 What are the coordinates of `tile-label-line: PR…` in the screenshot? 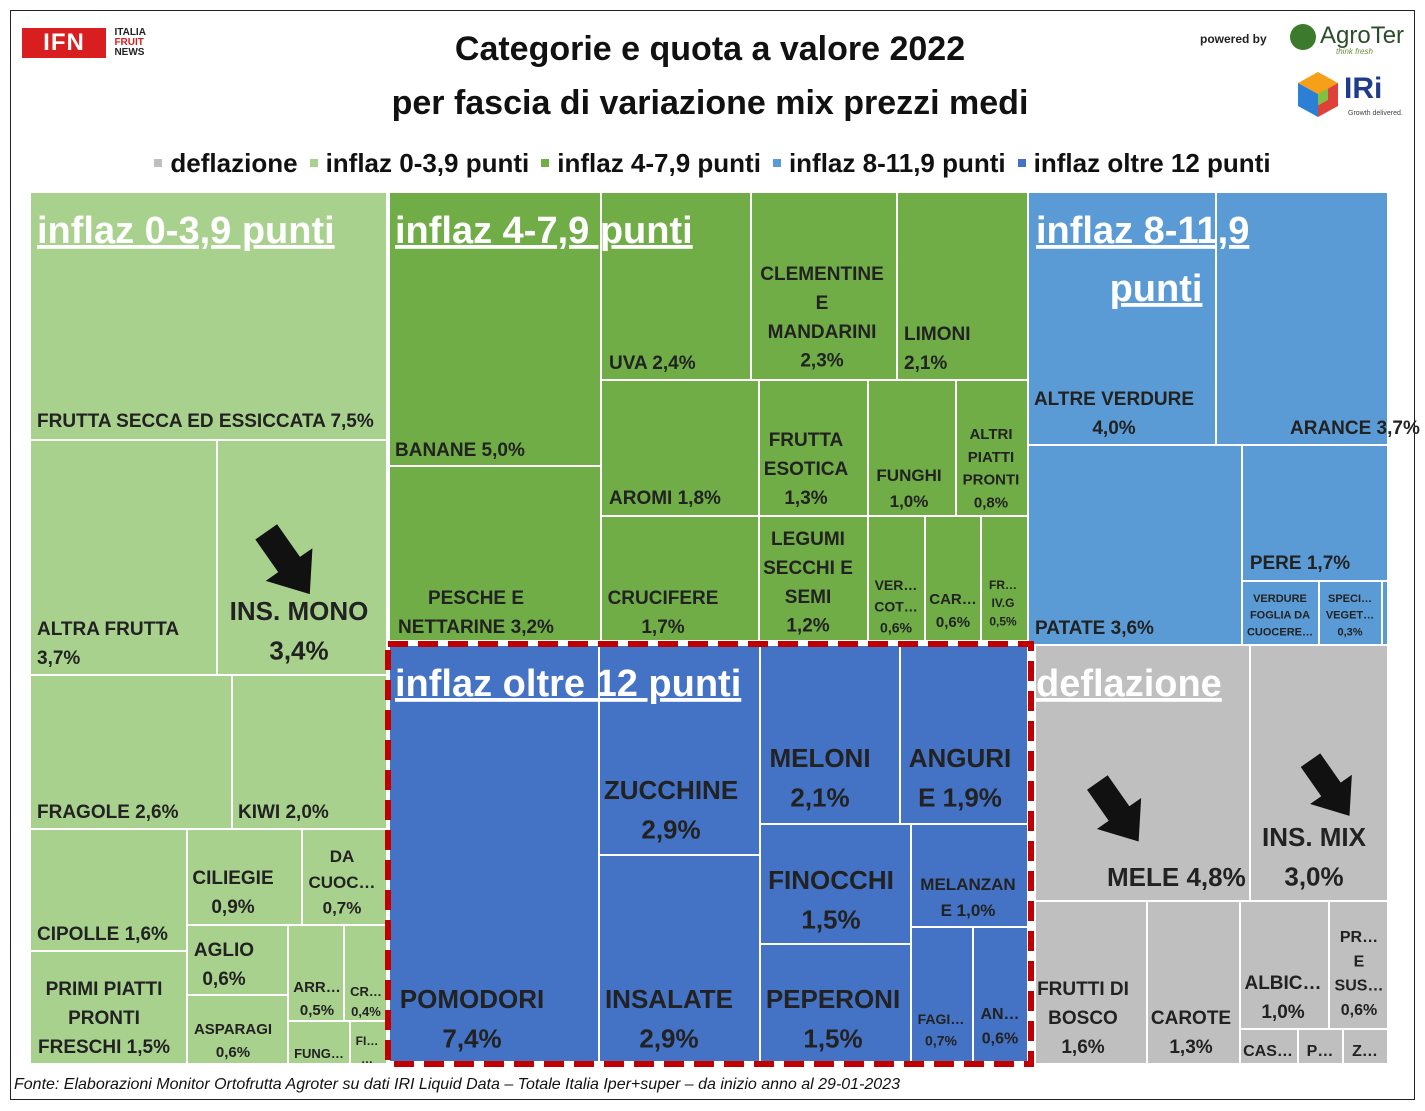 It's located at (1359, 937).